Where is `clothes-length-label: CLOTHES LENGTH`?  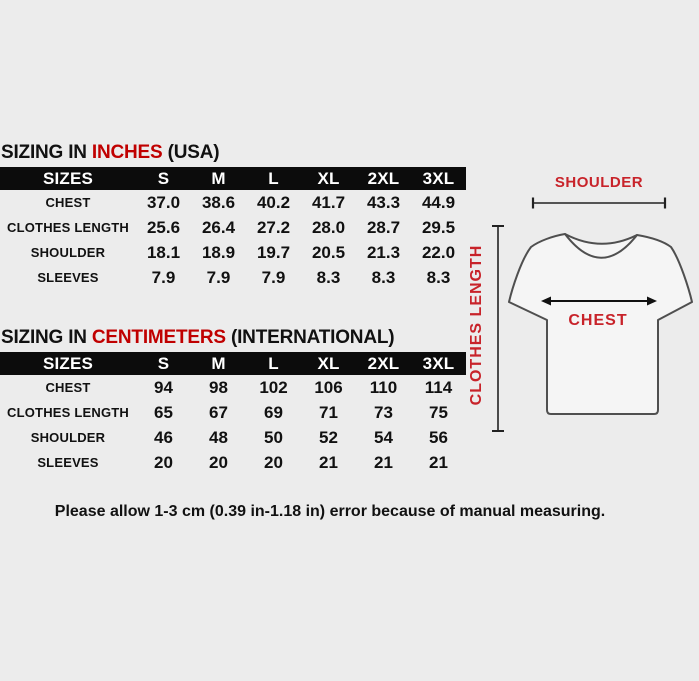
clothes-length-label: CLOTHES LENGTH is located at coordinates (476, 325).